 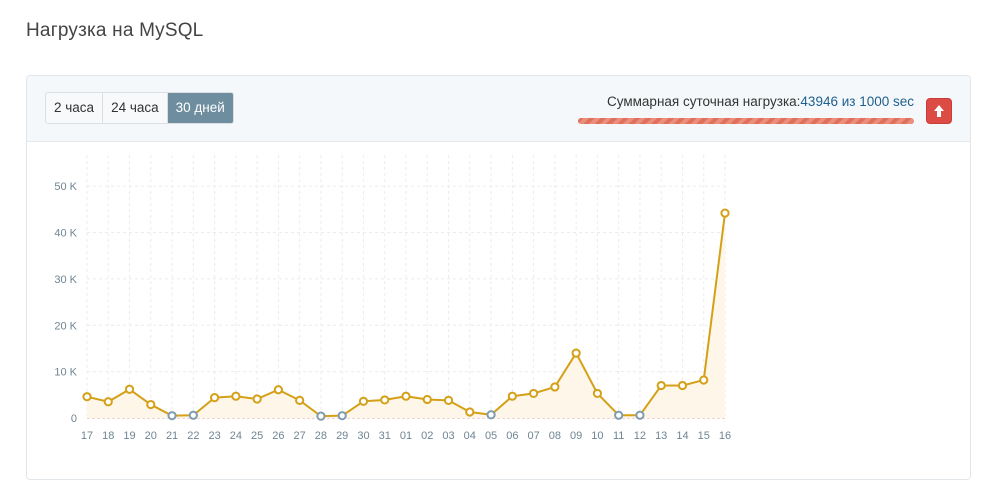 What do you see at coordinates (172, 436) in the screenshot?
I see `x-tick-label: 21` at bounding box center [172, 436].